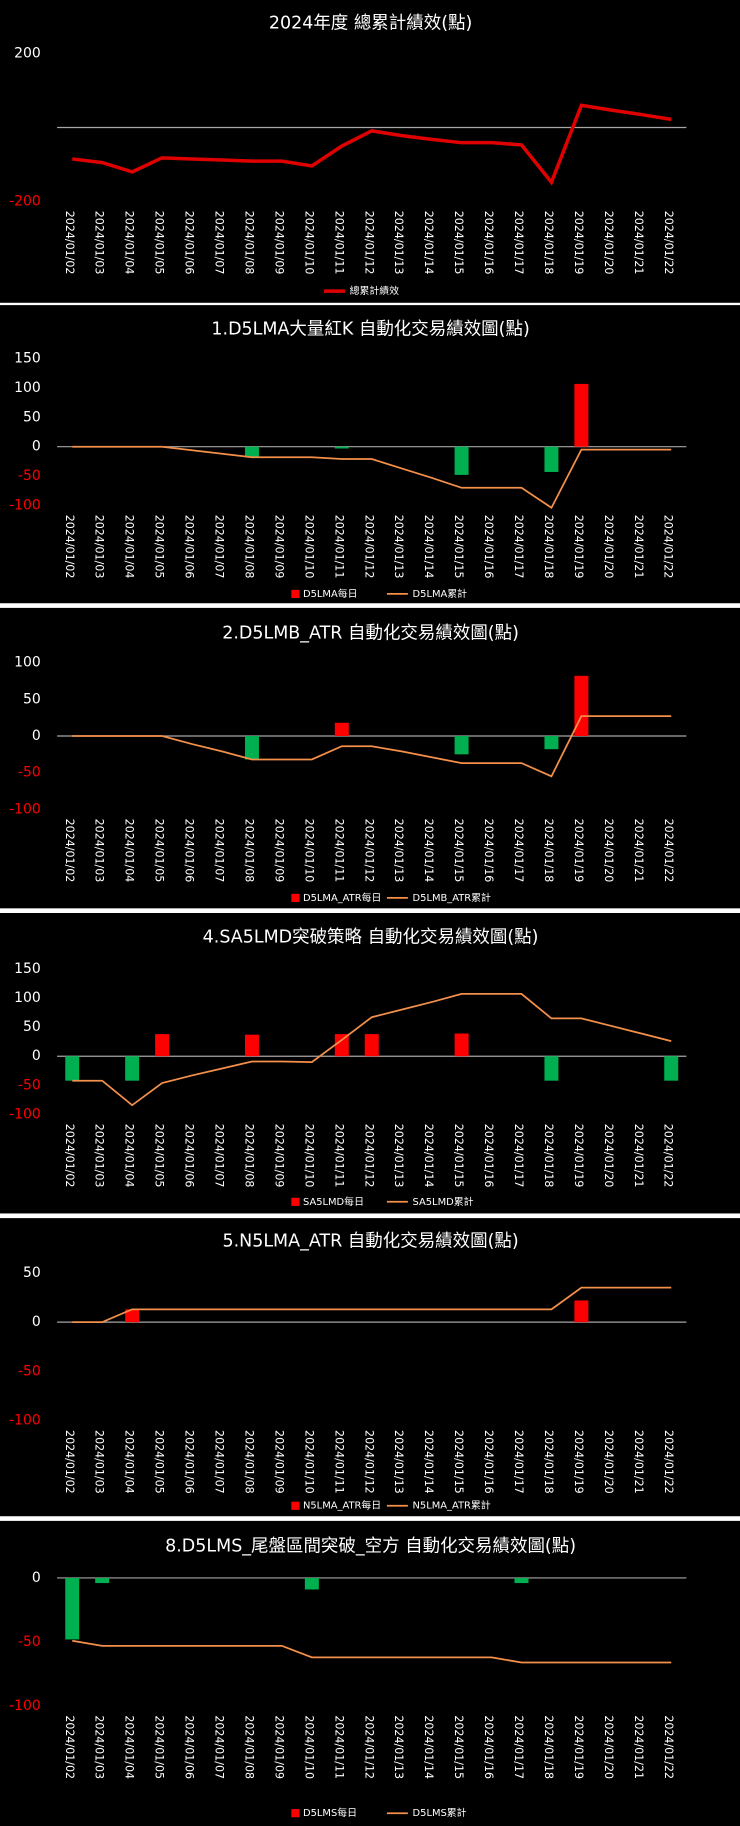  I want to click on legend-label: D5LMA_ATR每日, so click(342, 897).